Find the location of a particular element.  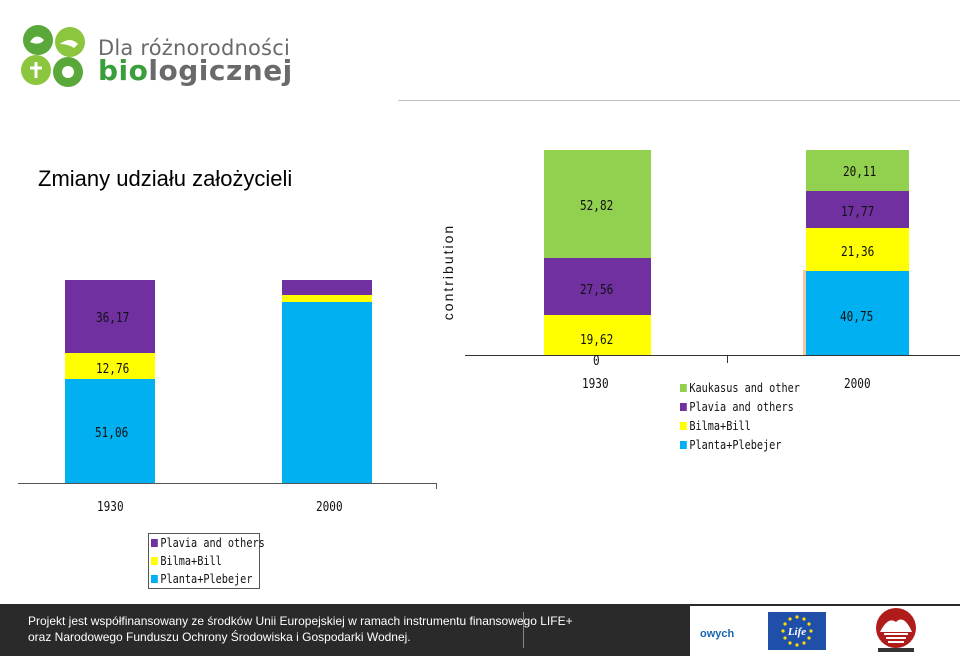

legend-right-item-planta: Planta+Plebejer is located at coordinates (730, 445).